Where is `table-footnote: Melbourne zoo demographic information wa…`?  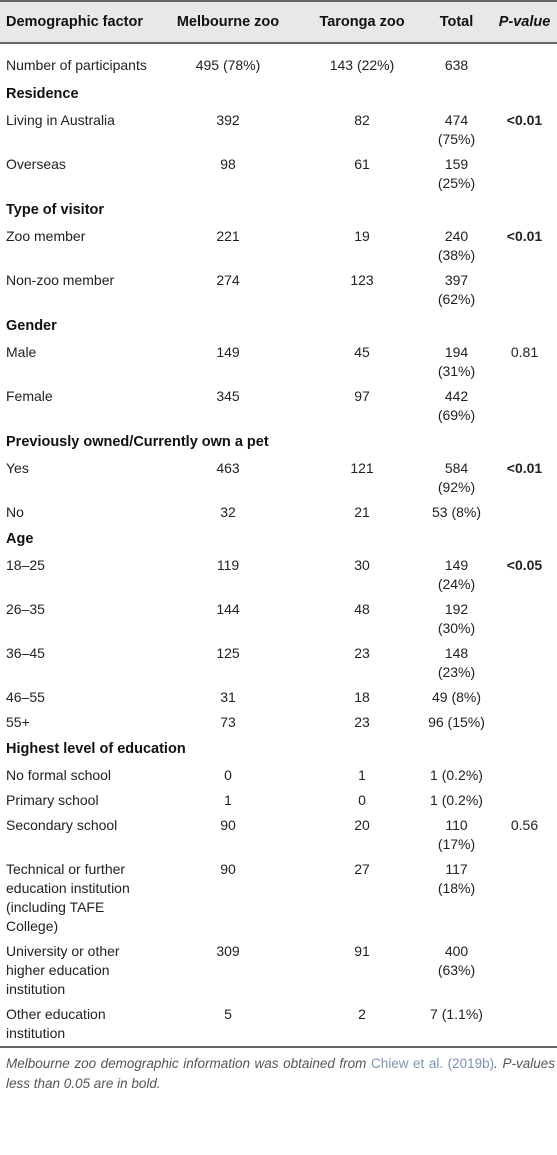
table-footnote: Melbourne zoo demographic information wa… is located at coordinates (278, 1071).